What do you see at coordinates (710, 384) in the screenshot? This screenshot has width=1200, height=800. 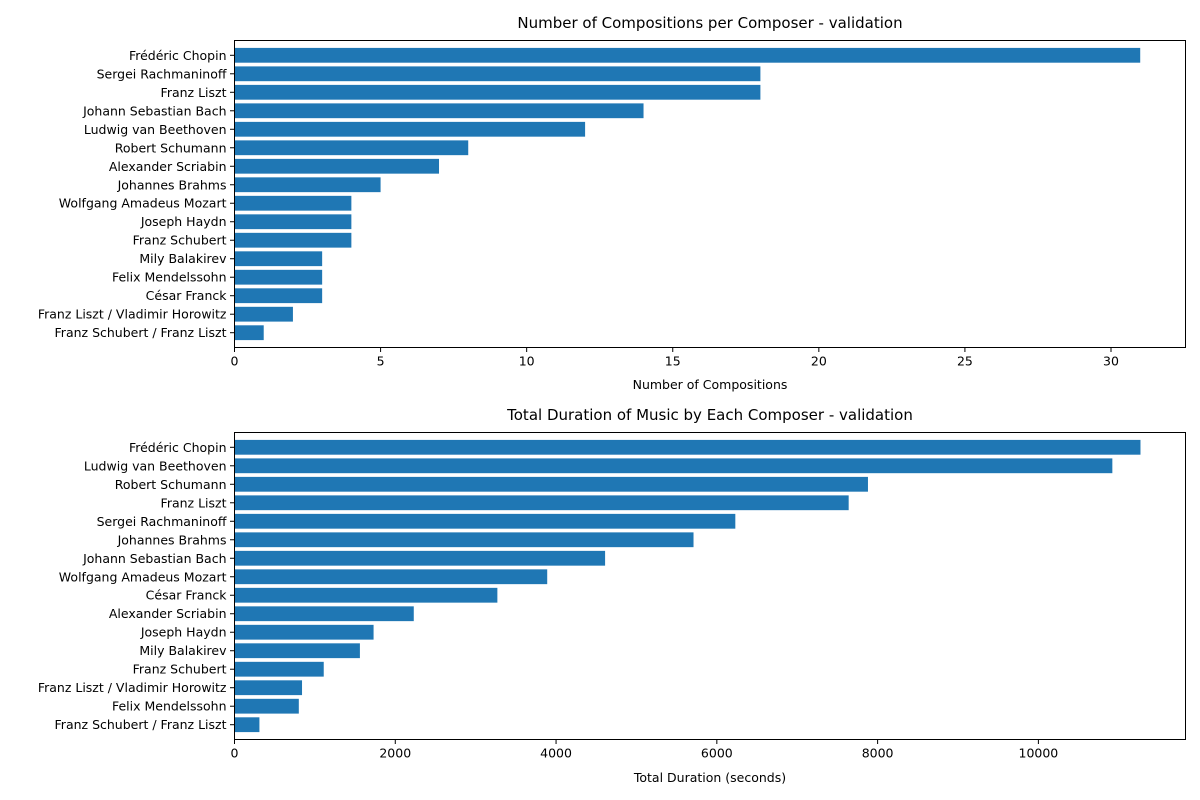 I see `x-axis-label: Number of Compositions` at bounding box center [710, 384].